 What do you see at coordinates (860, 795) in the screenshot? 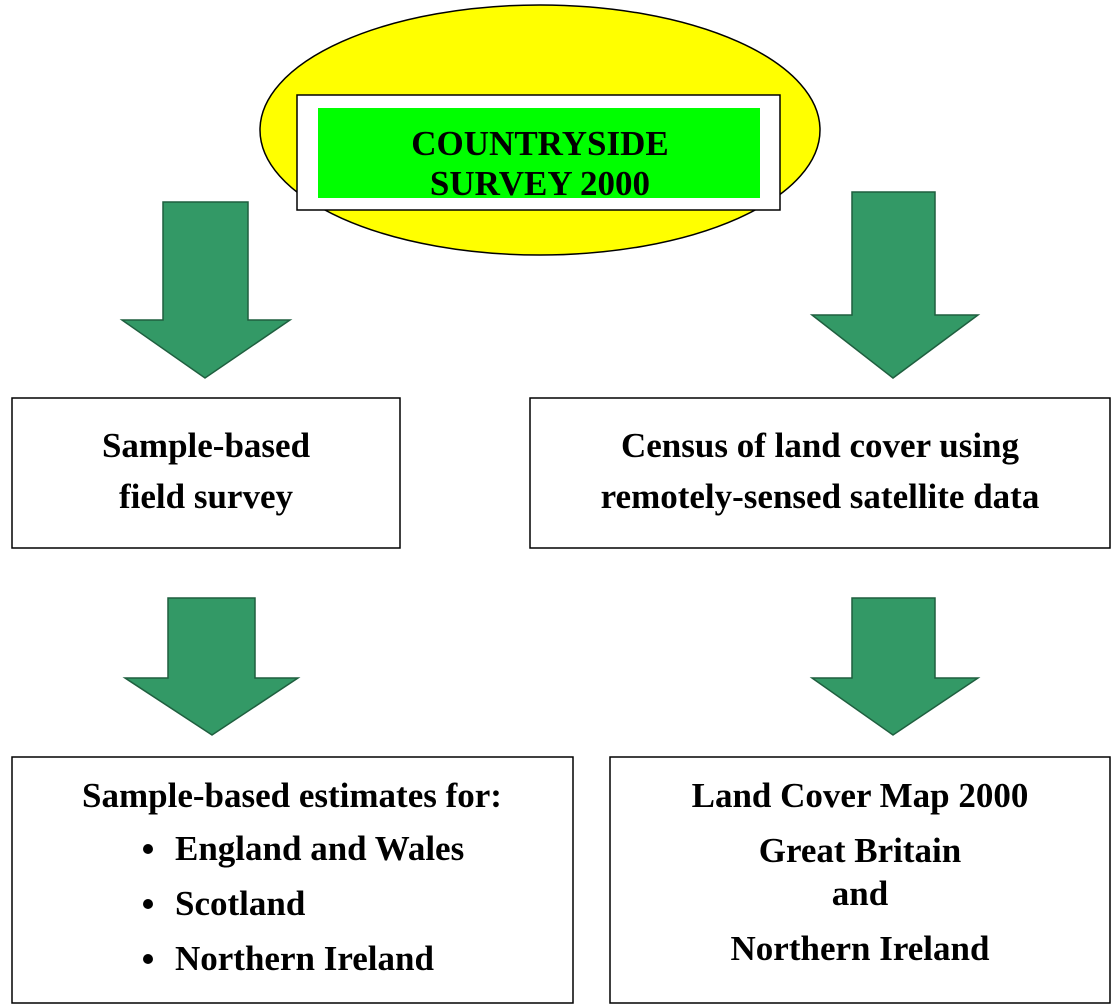
I see `node-heading: Land Cover Map 2000` at bounding box center [860, 795].